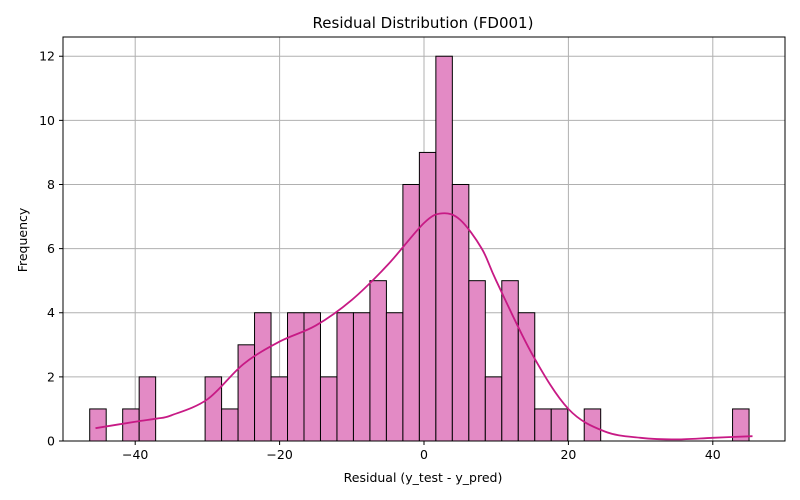 This screenshot has width=800, height=500. What do you see at coordinates (279, 454) in the screenshot?
I see `x-tick-label: −20` at bounding box center [279, 454].